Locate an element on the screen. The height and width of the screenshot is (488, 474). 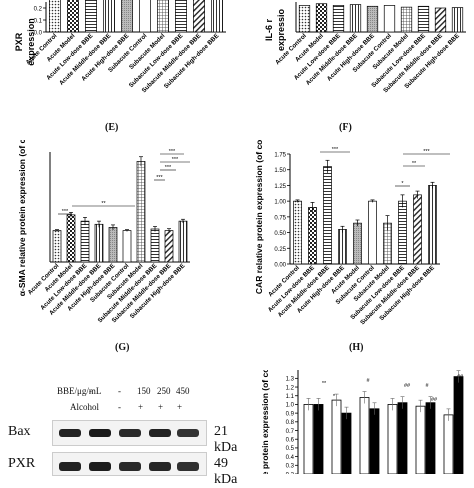
y-tick-label: 0.8 is located at coordinates (290, 423).